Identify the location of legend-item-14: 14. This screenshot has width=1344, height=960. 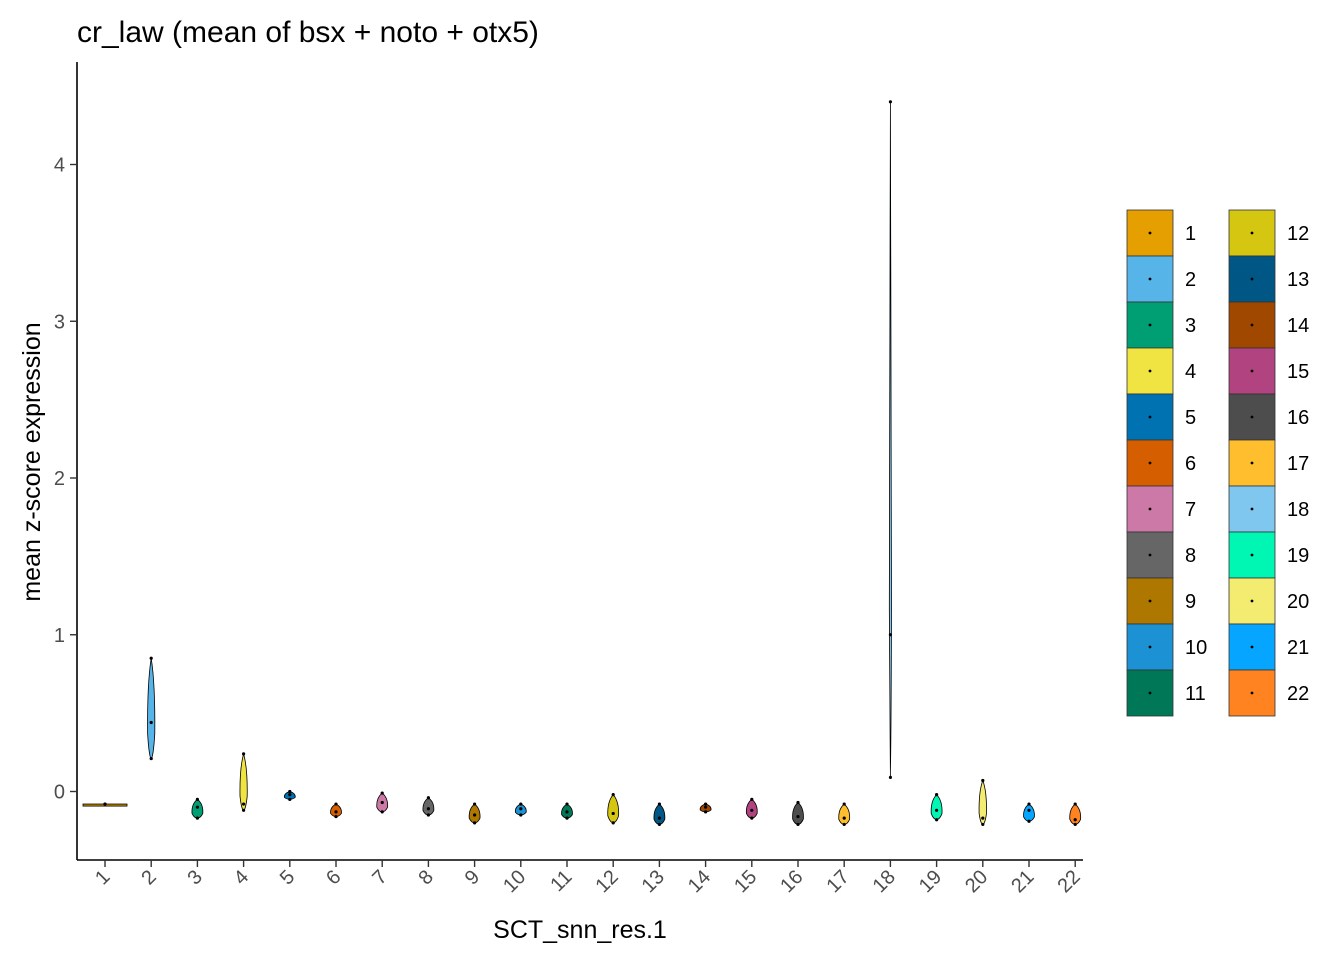
(1268, 325).